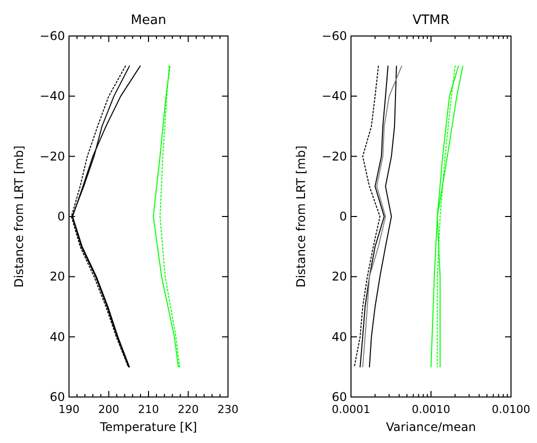 This screenshot has height=443, width=537. I want to click on x-tick-label: 190, so click(69, 409).